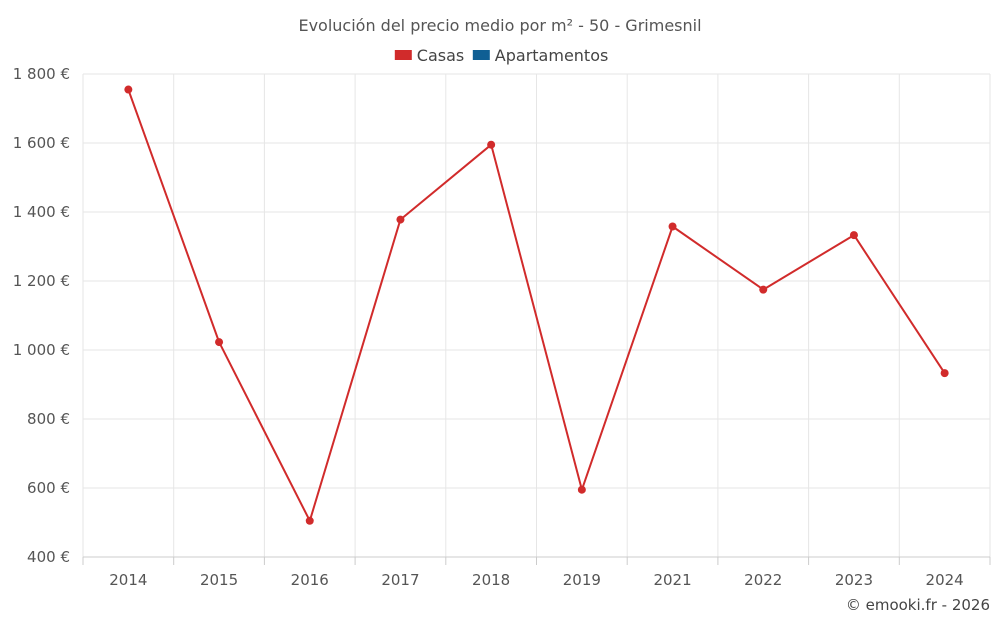  Describe the element at coordinates (440, 55) in the screenshot. I see `legend-label: Casas` at that location.